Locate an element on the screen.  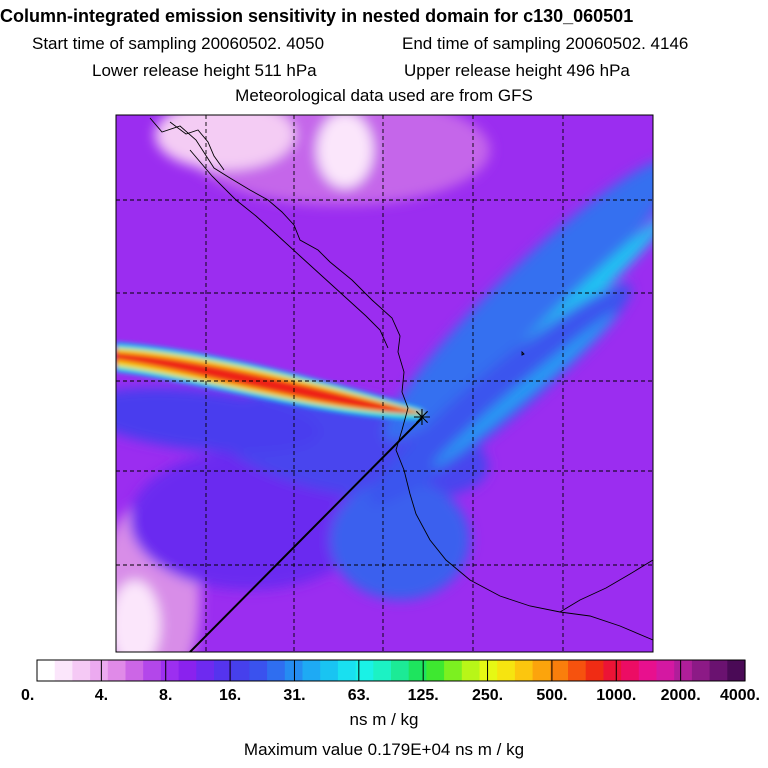
plume-yellow is located at coordinates (271, 381).